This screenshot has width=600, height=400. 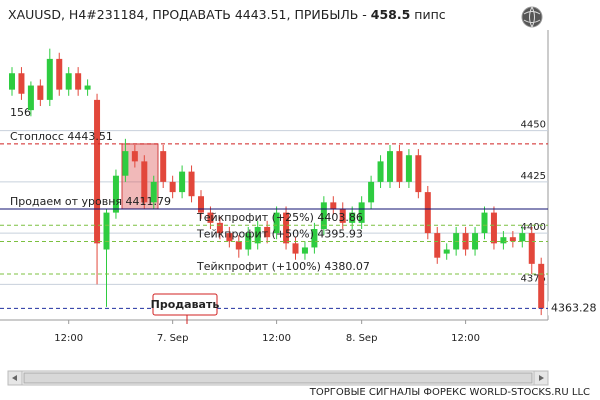 I want to click on level-label: Тейкпрофит (+50%) 4395.93, so click(x=279, y=233).